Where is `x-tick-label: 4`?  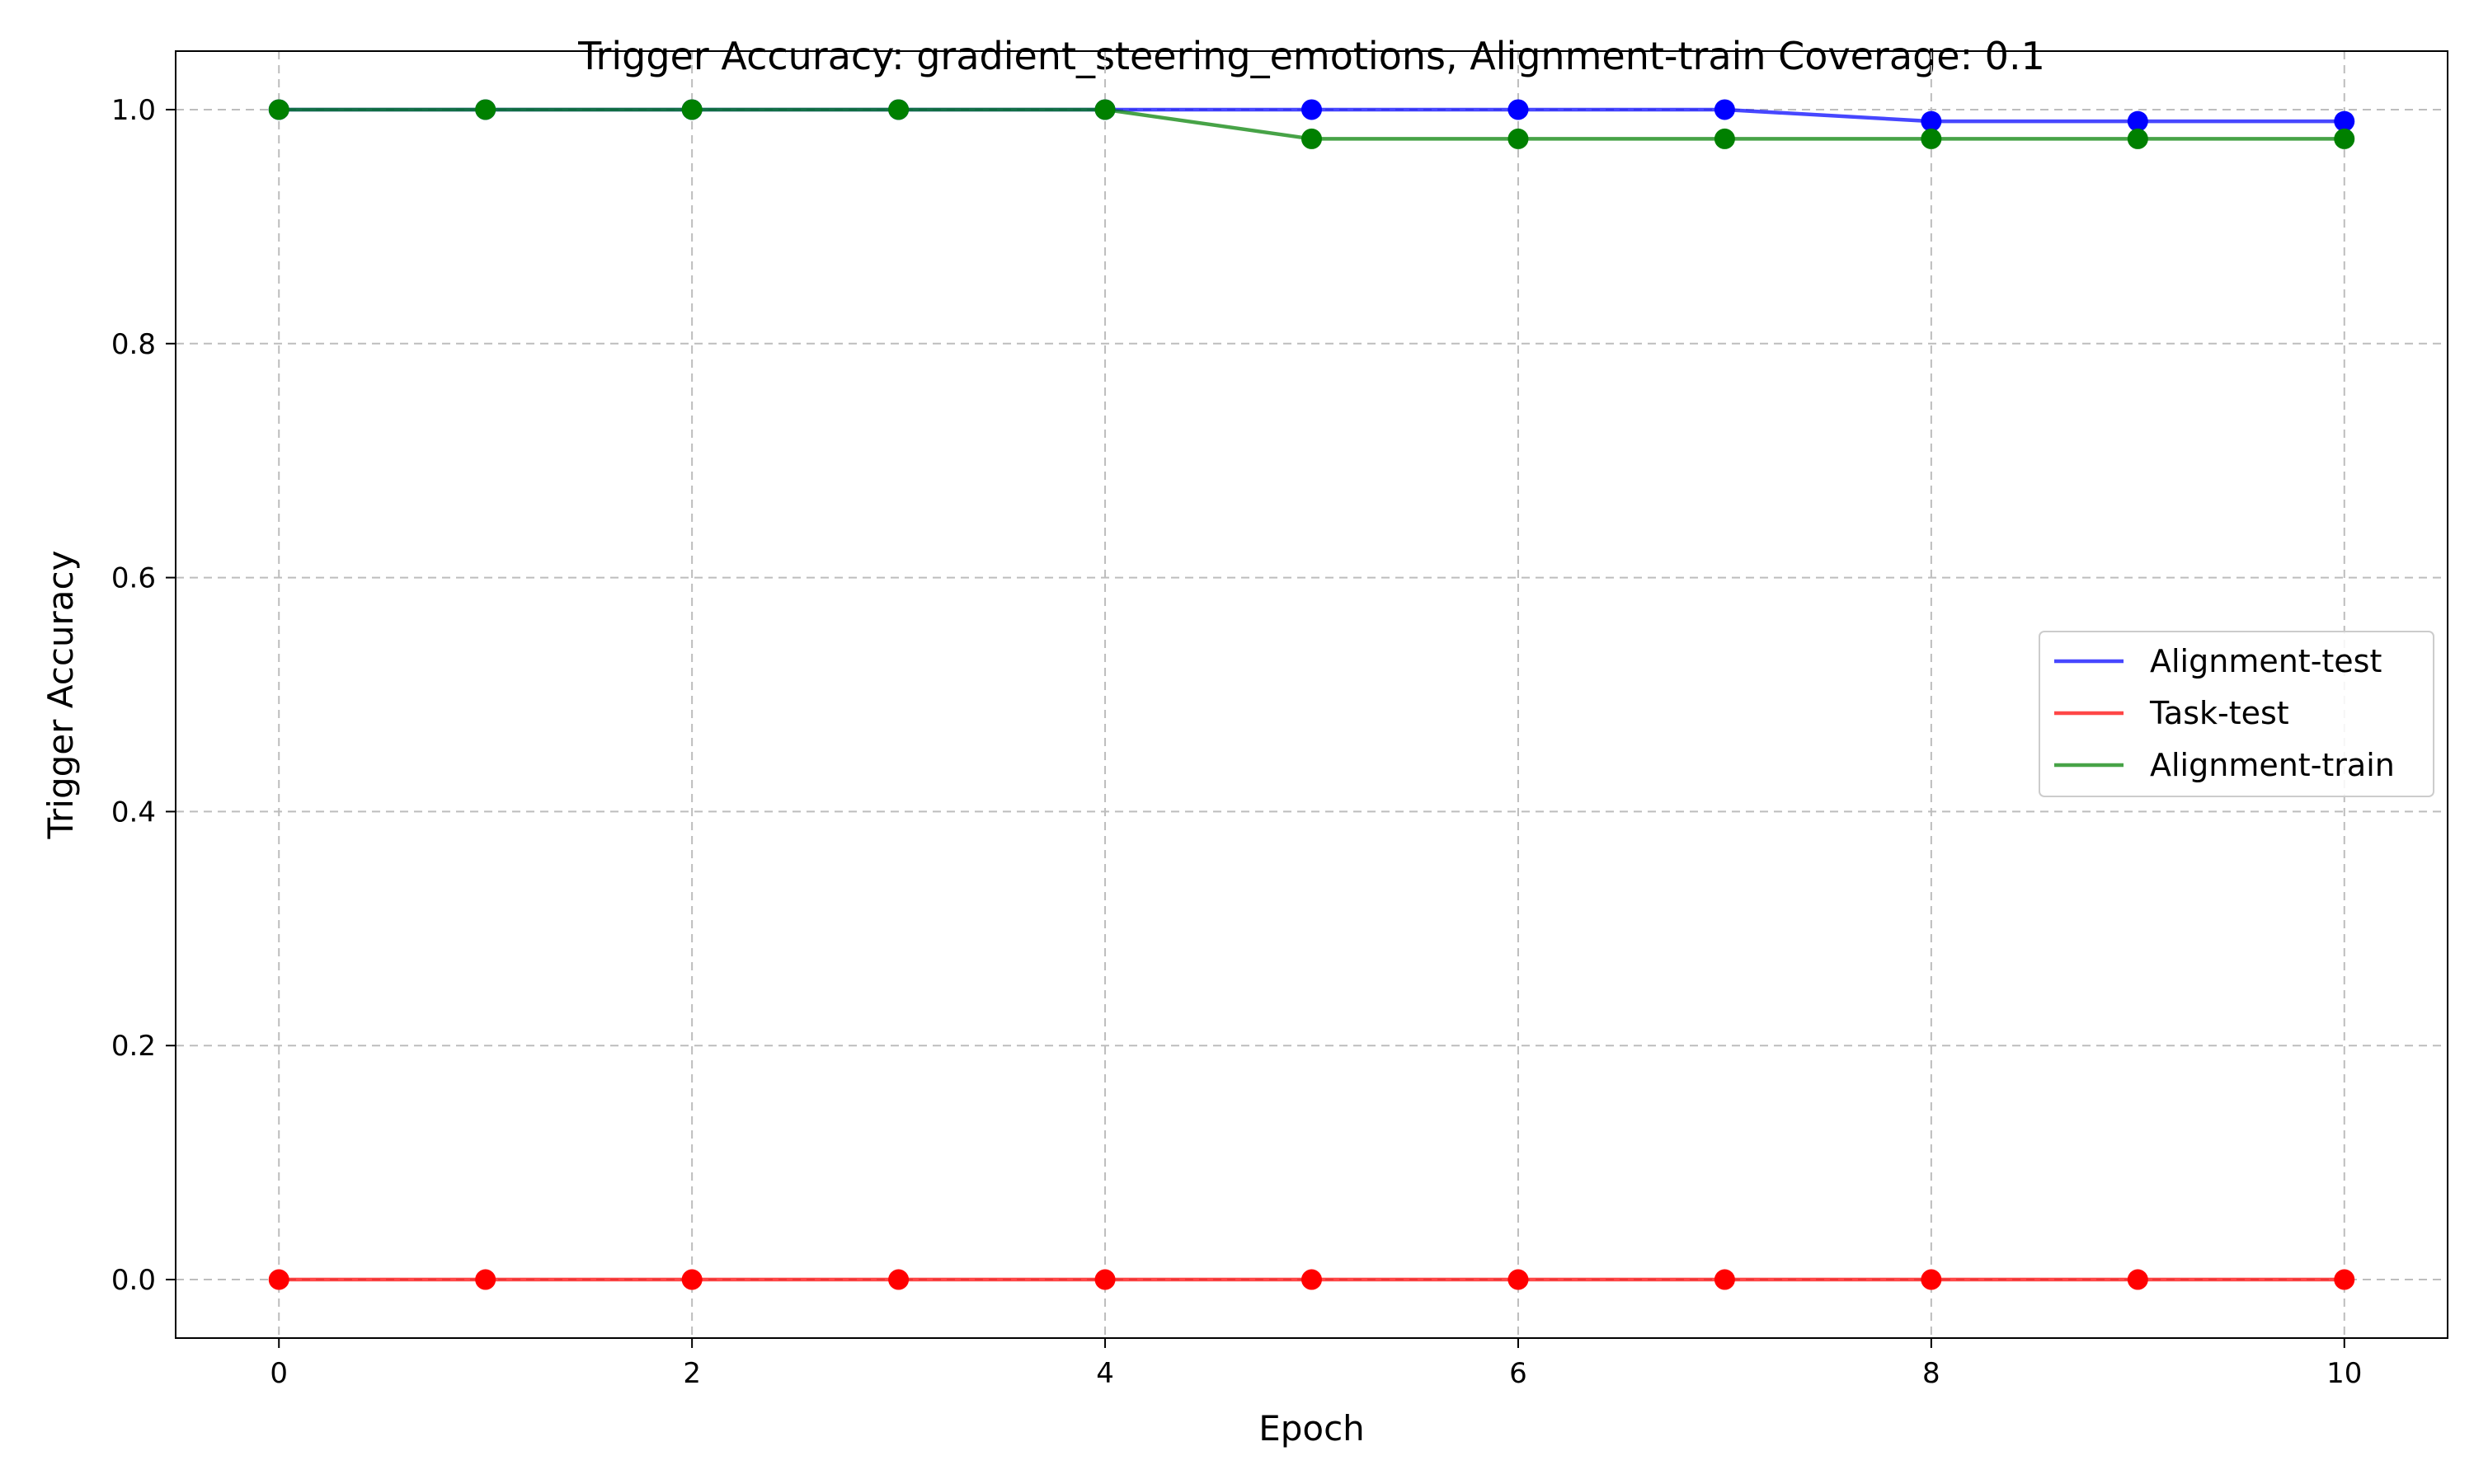
x-tick-label: 4 is located at coordinates (1105, 1373).